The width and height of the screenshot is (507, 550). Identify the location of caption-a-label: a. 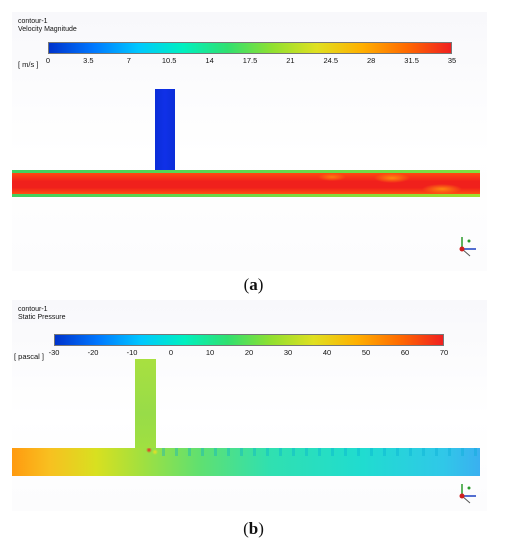
(253, 284).